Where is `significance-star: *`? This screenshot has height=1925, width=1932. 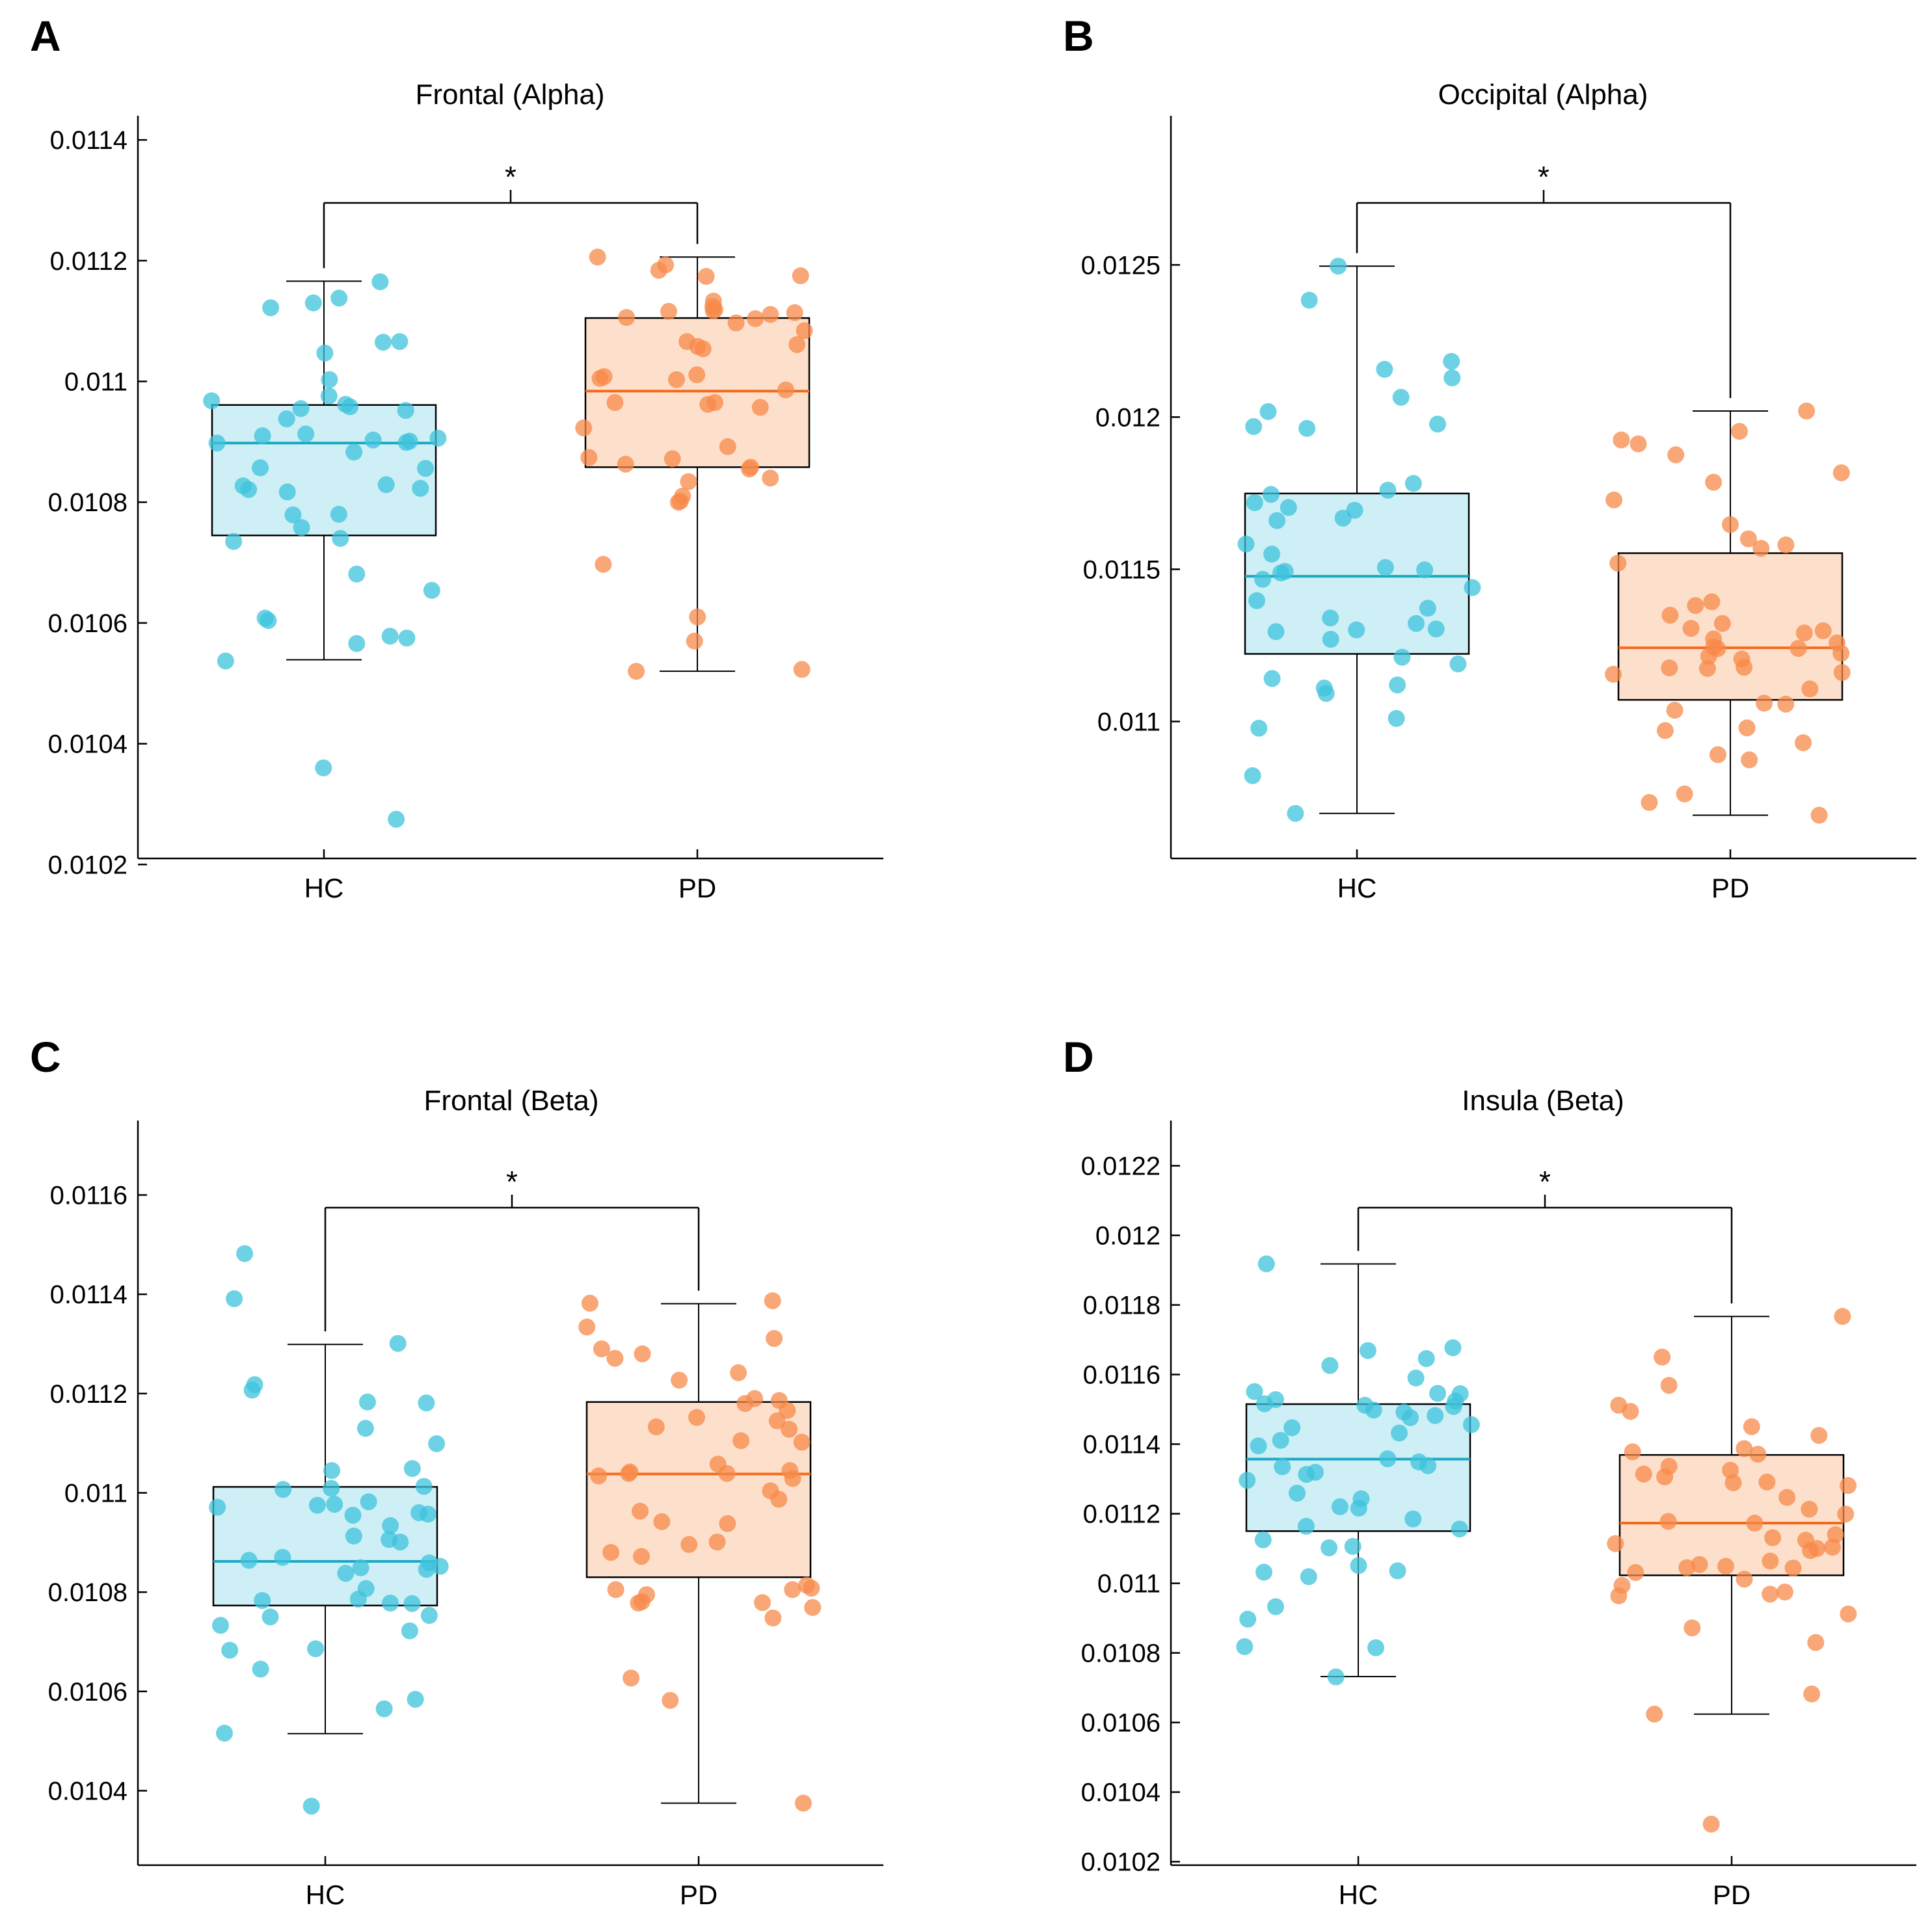
significance-star: * is located at coordinates (1544, 177).